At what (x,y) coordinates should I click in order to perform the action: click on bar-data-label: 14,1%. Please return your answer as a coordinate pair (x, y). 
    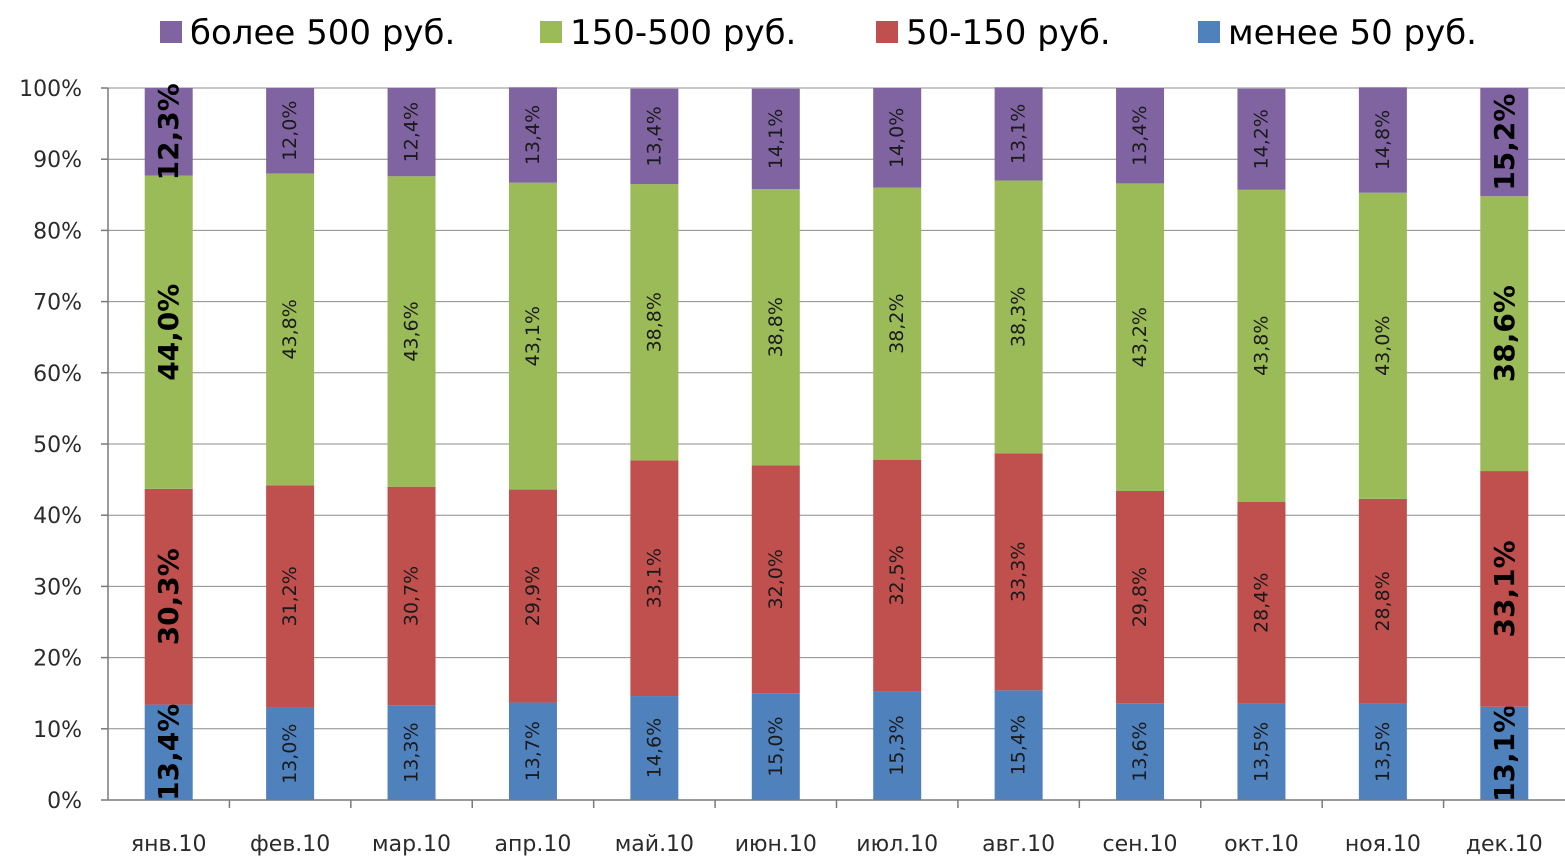
    Looking at the image, I should click on (776, 139).